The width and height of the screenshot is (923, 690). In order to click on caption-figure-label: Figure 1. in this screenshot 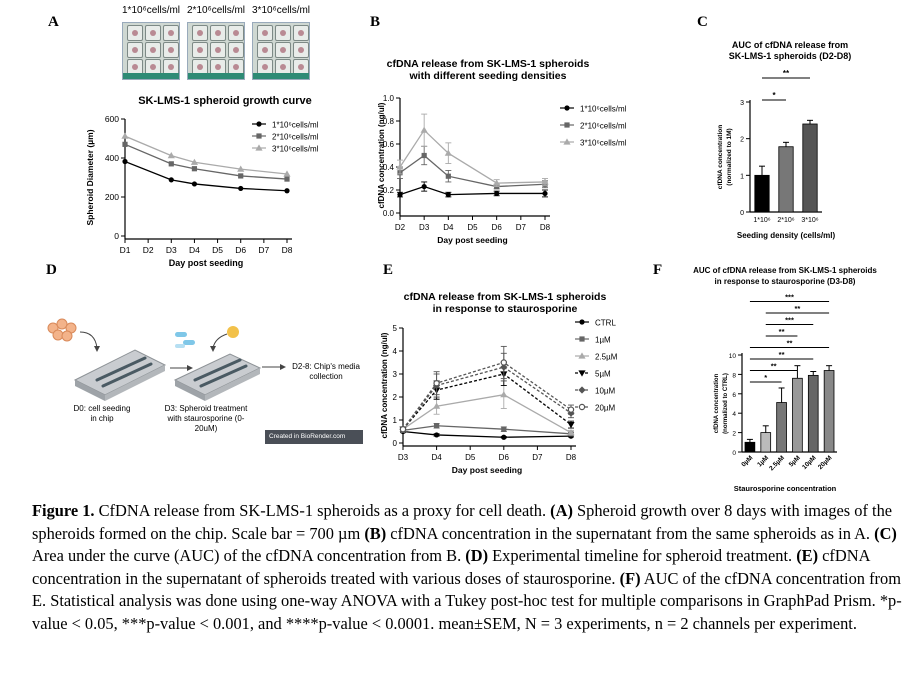, I will do `click(63, 510)`.